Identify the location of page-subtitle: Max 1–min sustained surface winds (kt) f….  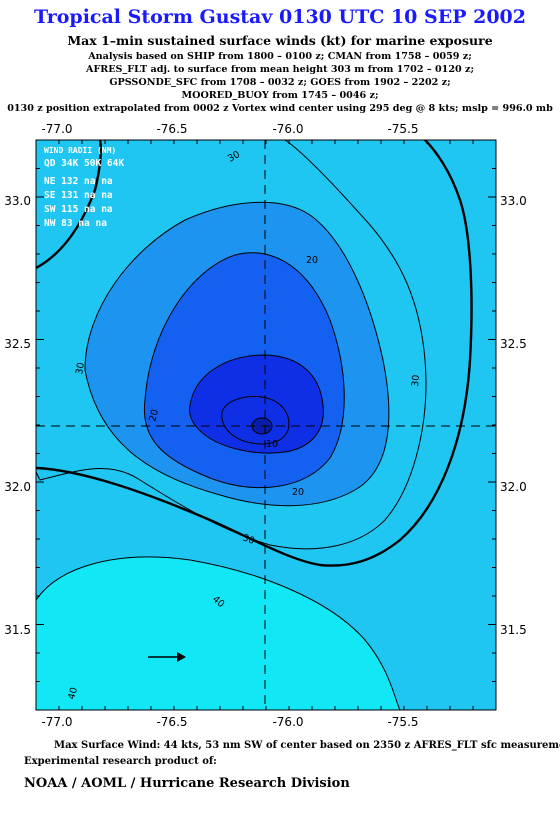
(280, 40).